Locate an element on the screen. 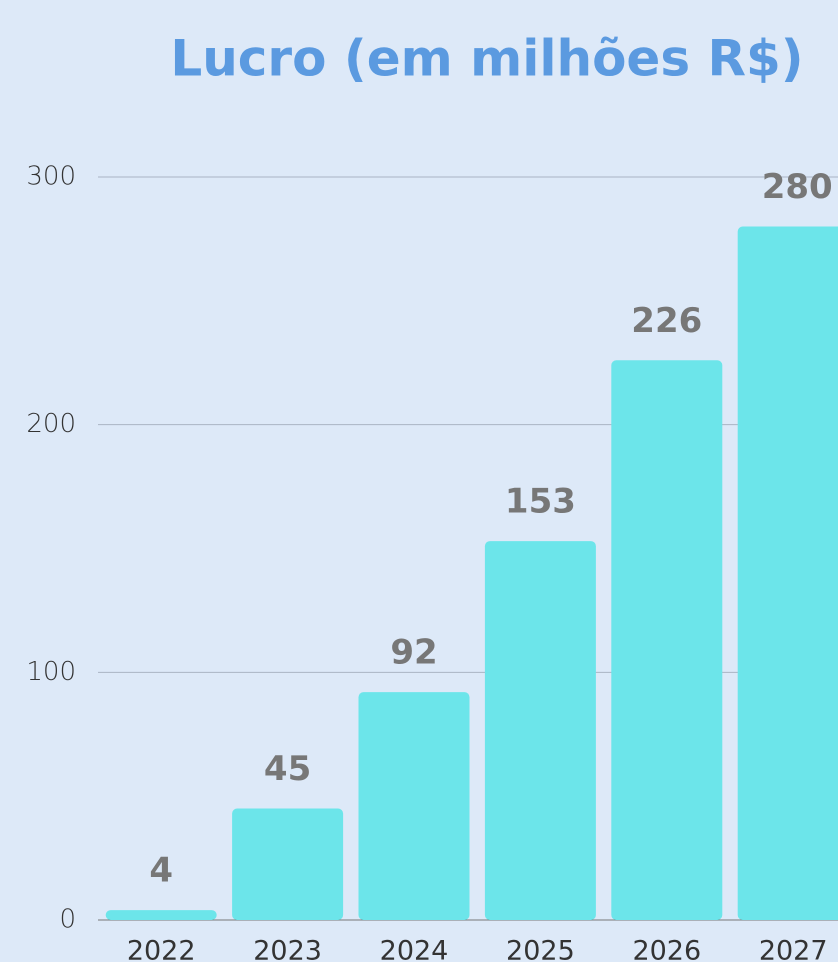  x-tick-label: 2024 is located at coordinates (414, 949).